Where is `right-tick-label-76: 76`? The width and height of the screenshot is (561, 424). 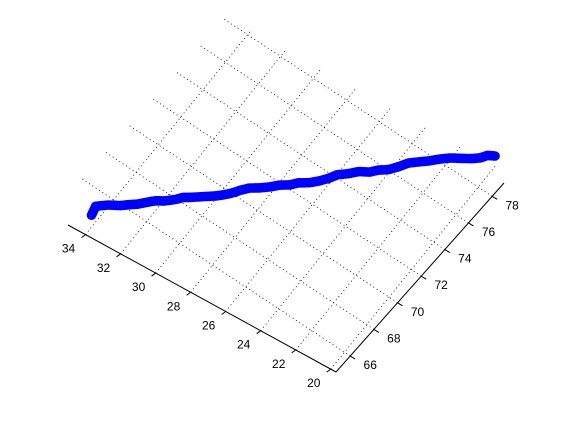
right-tick-label-76: 76 is located at coordinates (489, 232).